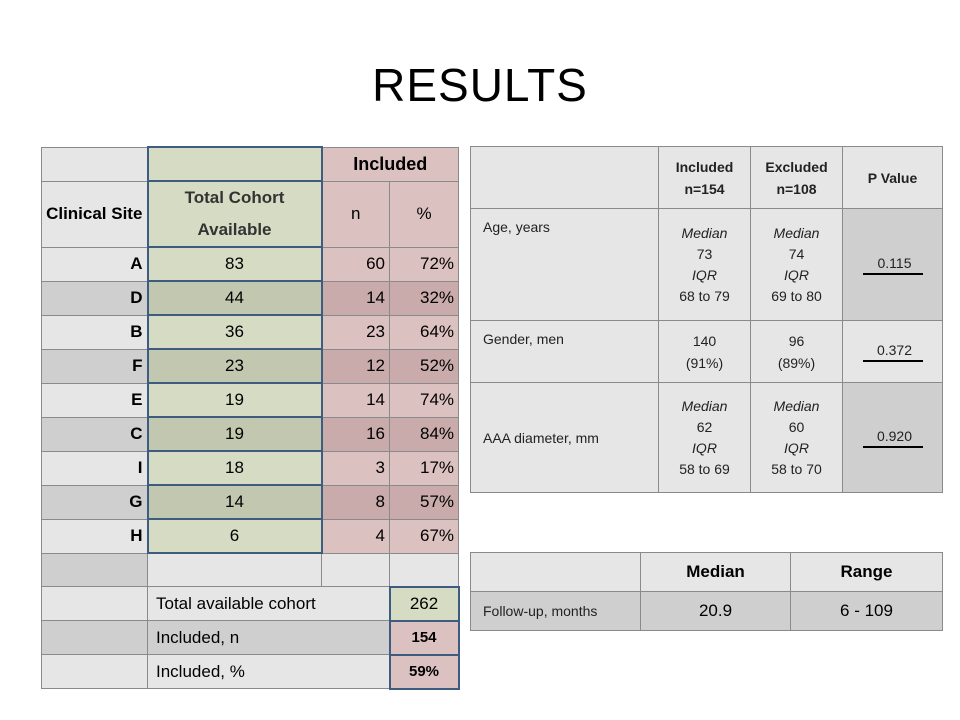 The width and height of the screenshot is (960, 720). What do you see at coordinates (355, 332) in the screenshot?
I see `n-cell: 23` at bounding box center [355, 332].